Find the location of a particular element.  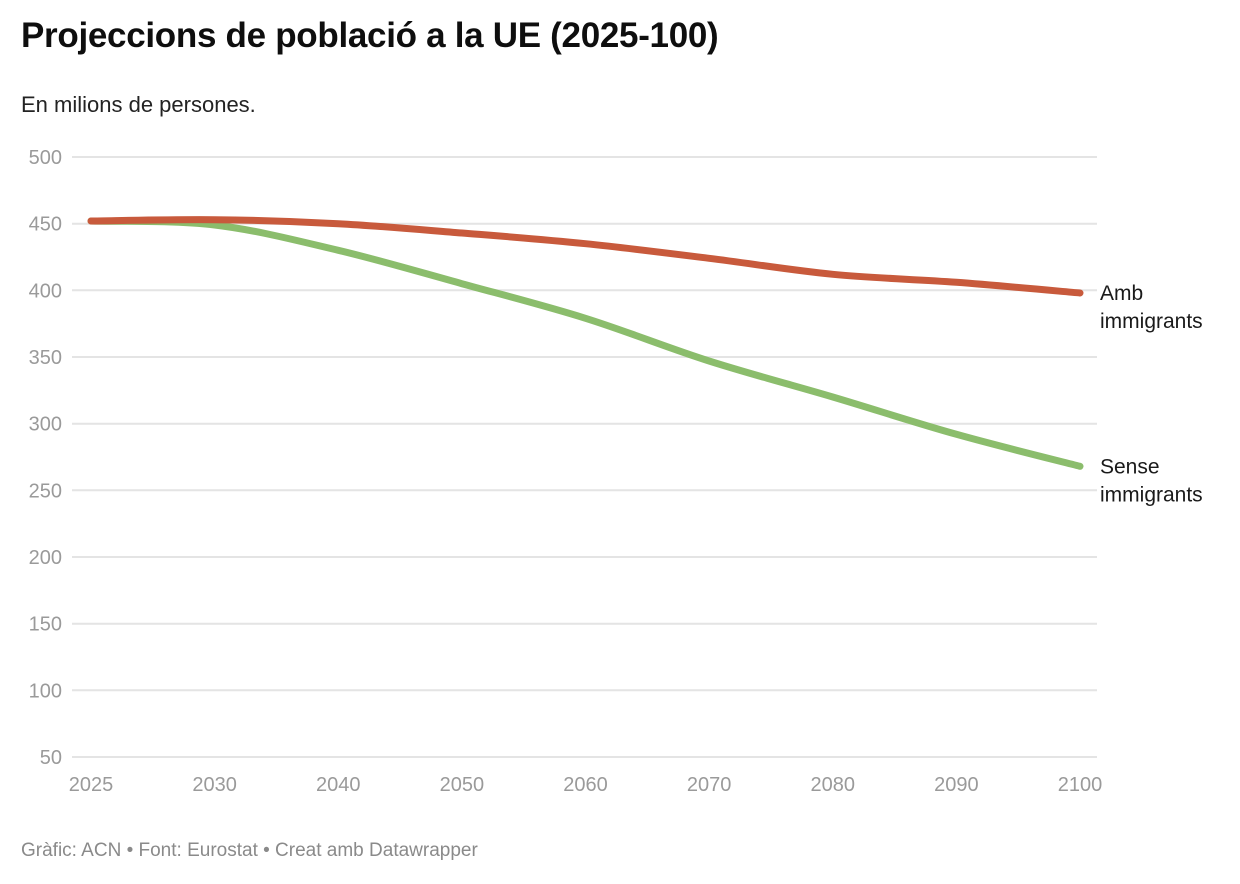

x-tick-label-2060: 2060 is located at coordinates (585, 785).